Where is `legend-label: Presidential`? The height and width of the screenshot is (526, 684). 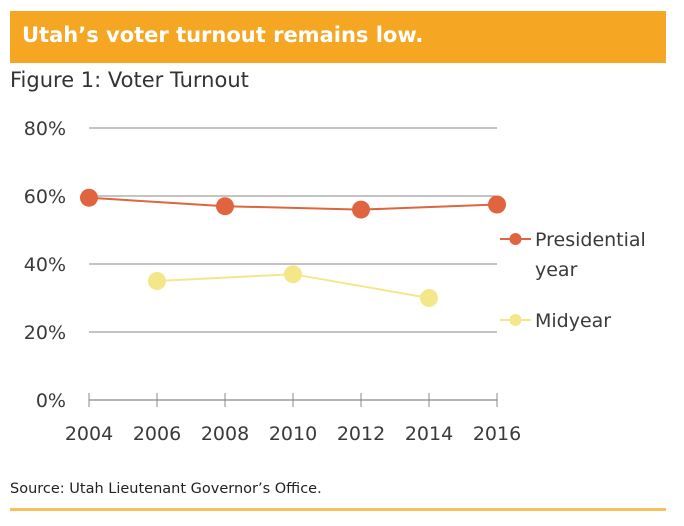 legend-label: Presidential is located at coordinates (590, 240).